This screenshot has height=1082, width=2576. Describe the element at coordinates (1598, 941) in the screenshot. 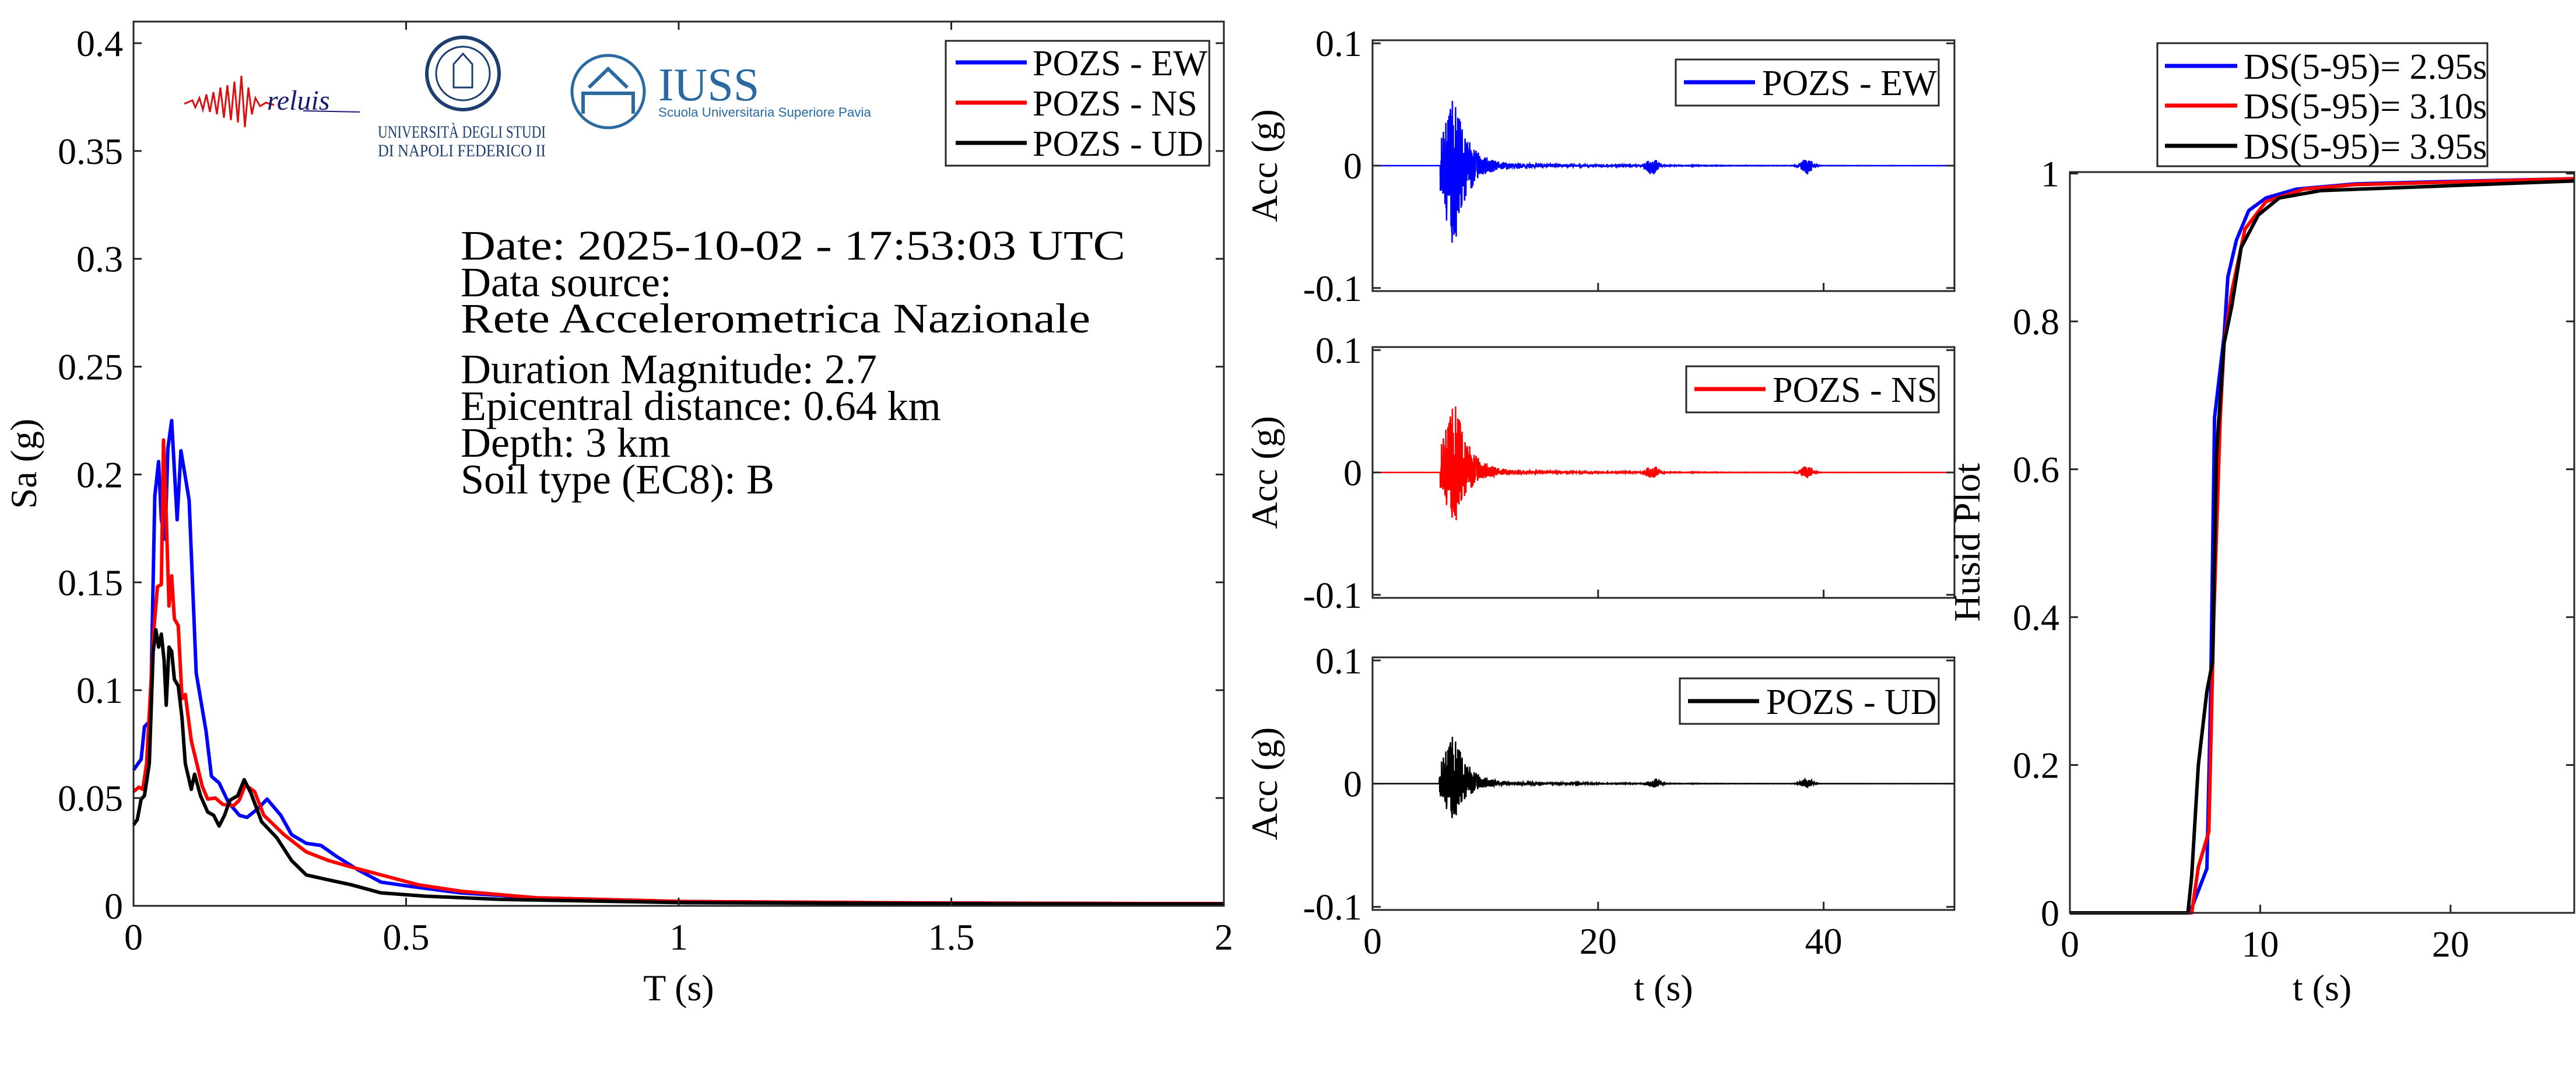

I see `acc_ud-xtick-label: 20` at that location.